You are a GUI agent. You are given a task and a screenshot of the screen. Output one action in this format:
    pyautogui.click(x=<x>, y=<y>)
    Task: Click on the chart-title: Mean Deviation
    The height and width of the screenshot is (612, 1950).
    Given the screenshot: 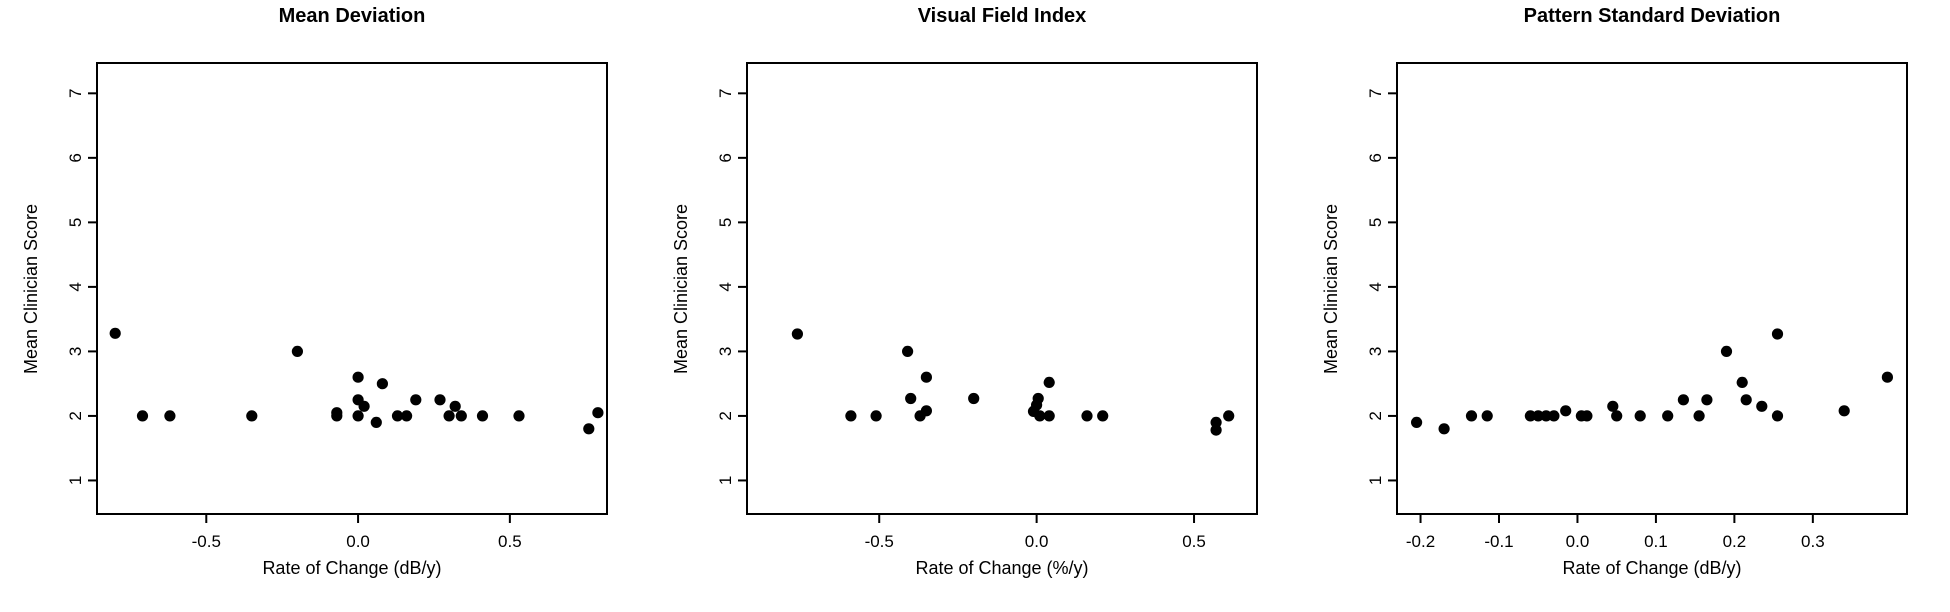 What is the action you would take?
    pyautogui.click(x=352, y=16)
    